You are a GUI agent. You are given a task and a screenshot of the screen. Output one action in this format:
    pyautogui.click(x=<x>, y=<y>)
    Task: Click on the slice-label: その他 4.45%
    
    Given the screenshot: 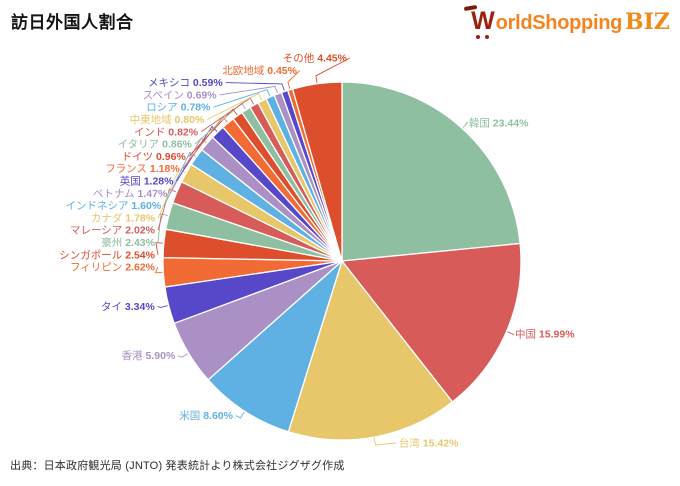 What is the action you would take?
    pyautogui.click(x=315, y=58)
    